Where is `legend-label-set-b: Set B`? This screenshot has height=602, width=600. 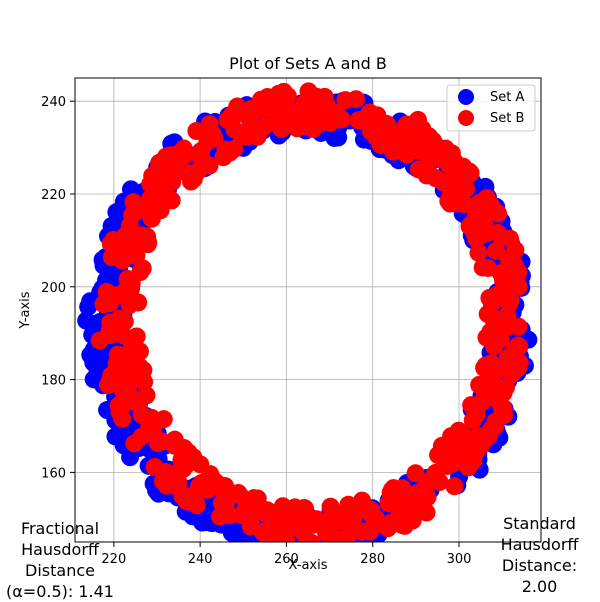 legend-label-set-b: Set B is located at coordinates (507, 118).